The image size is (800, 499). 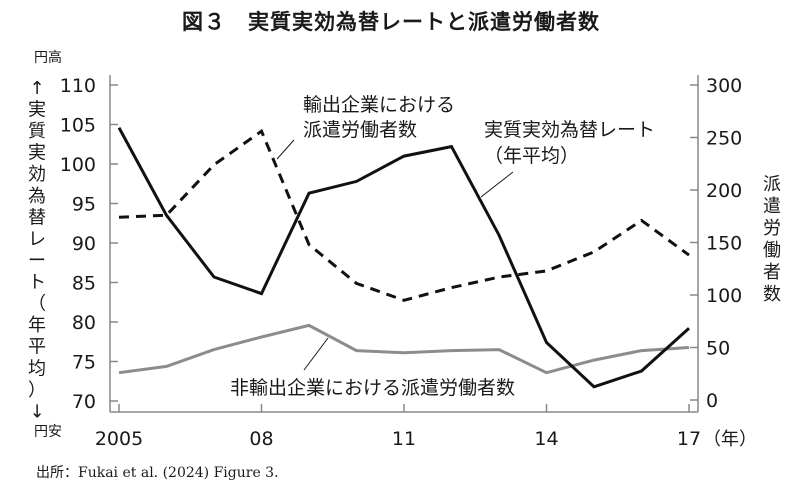 I want to click on left-axis-top-label: 円高, so click(x=48, y=57).